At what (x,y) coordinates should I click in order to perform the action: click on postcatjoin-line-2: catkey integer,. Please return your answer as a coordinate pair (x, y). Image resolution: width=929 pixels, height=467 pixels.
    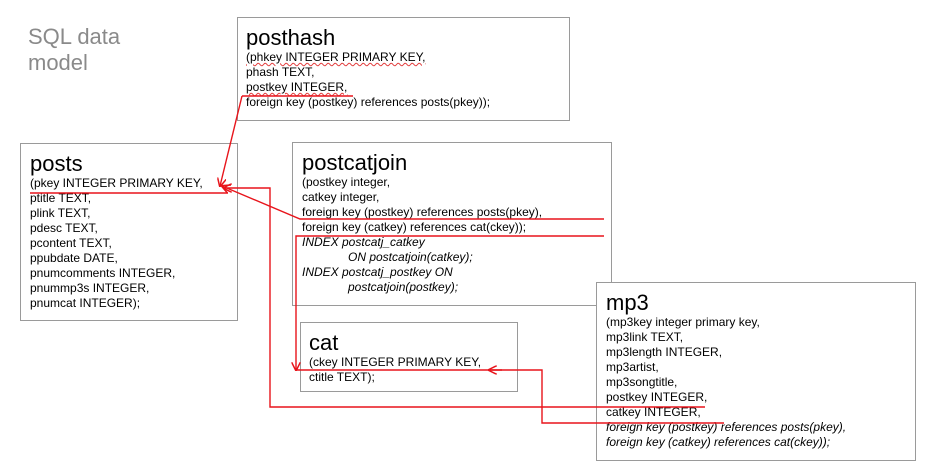
    Looking at the image, I should click on (341, 197).